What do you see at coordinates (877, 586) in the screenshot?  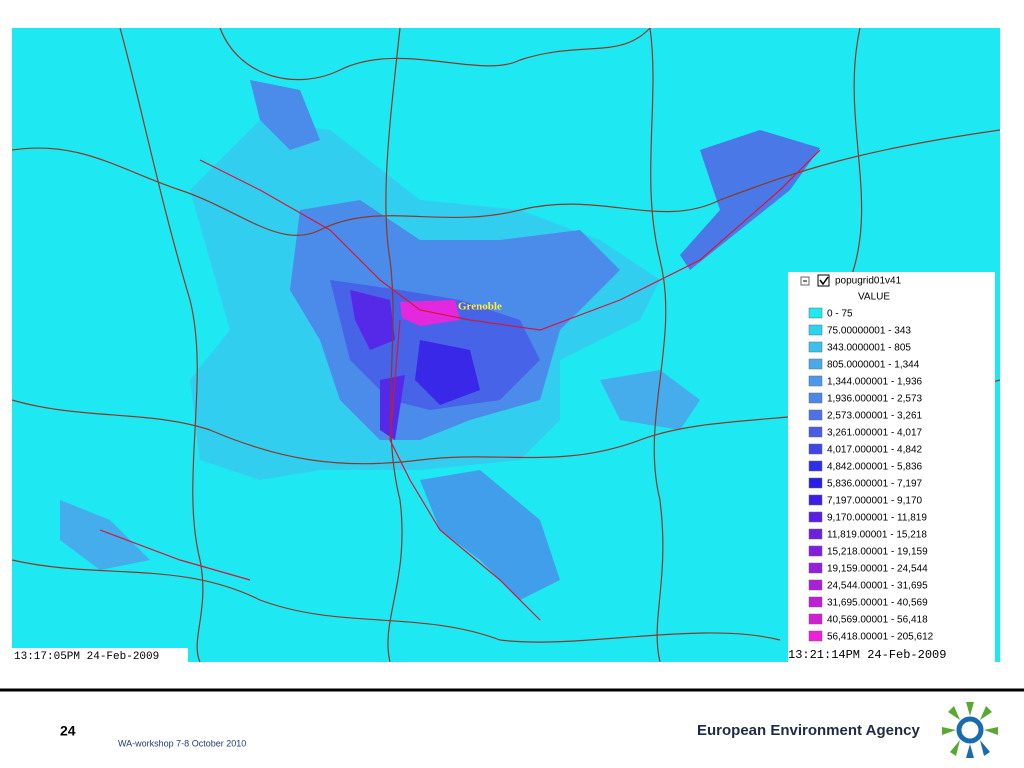 I see `legend-label: 24,544.00001 - 31,695` at bounding box center [877, 586].